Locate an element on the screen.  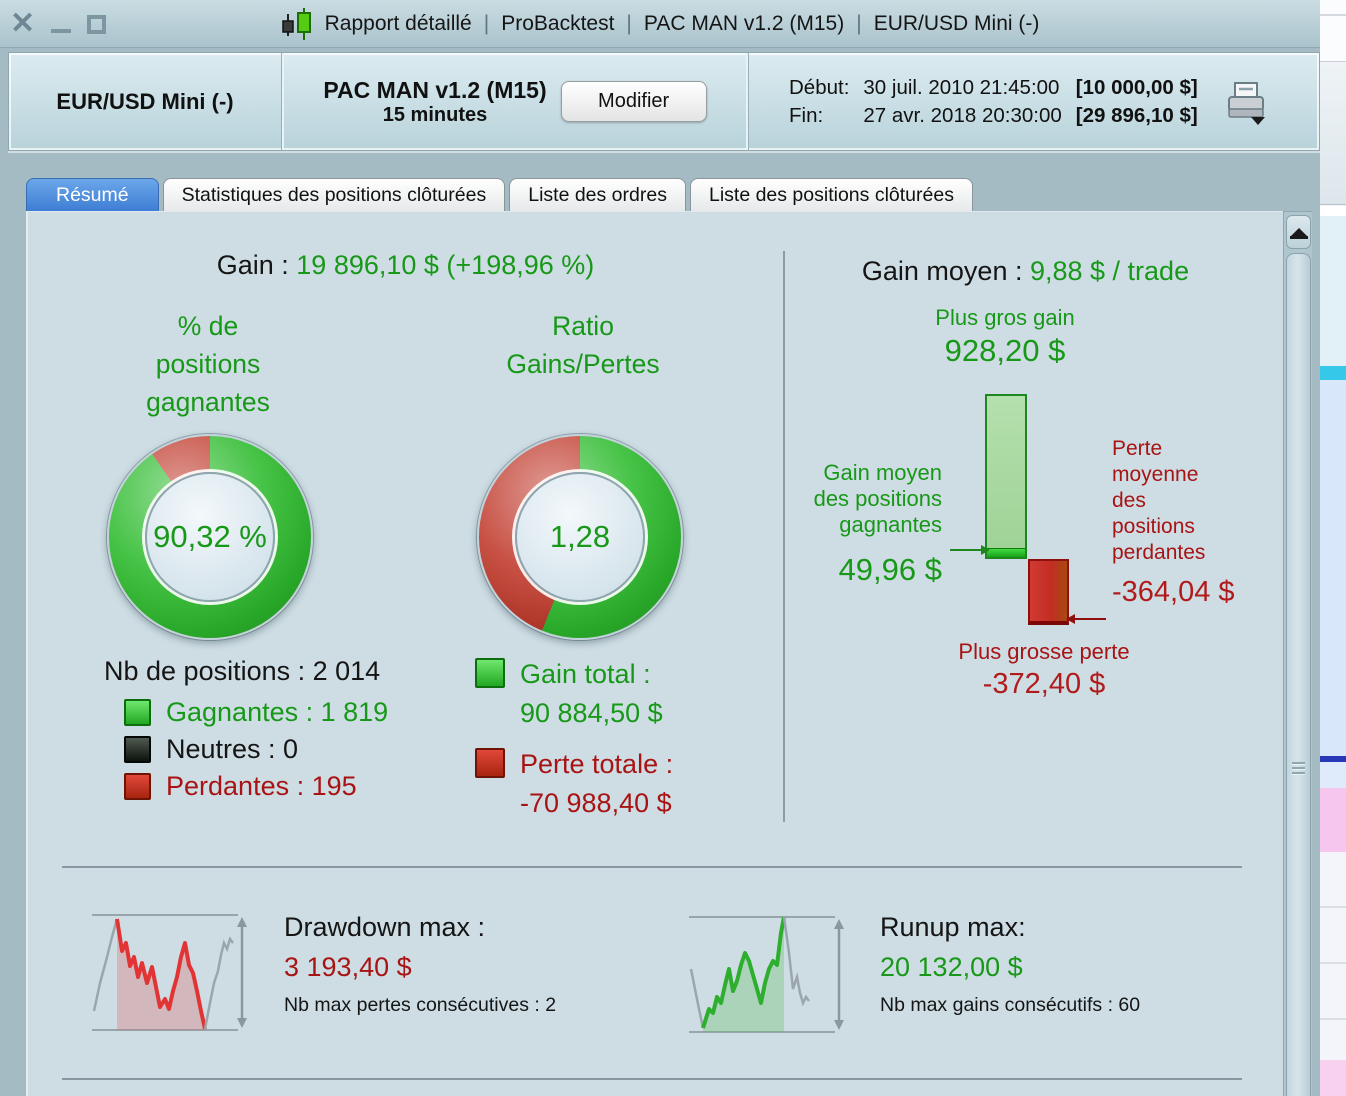
drawdown-consecutive-losses: Nb max pertes consécutives : 2 is located at coordinates (420, 1005).